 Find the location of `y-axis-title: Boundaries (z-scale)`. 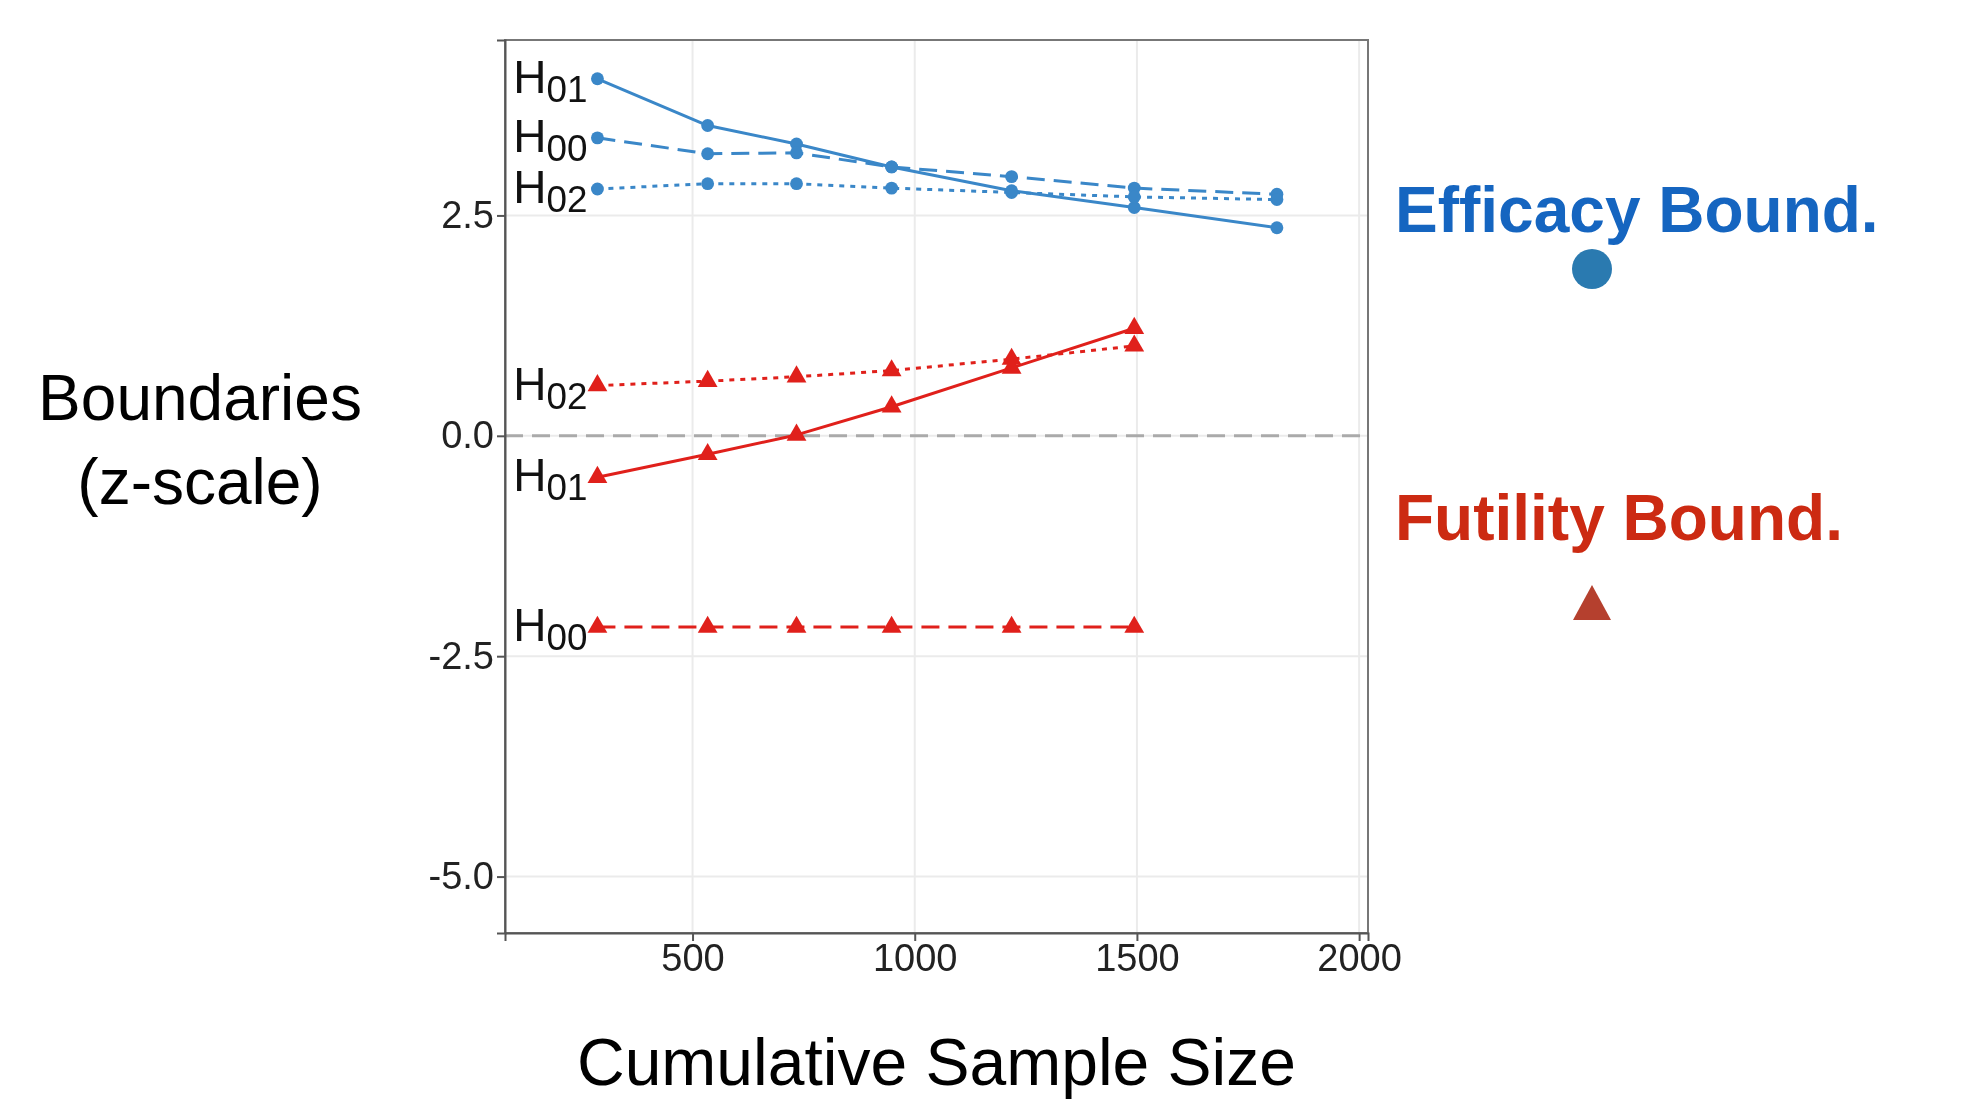

y-axis-title: Boundaries (z-scale) is located at coordinates (200, 440).